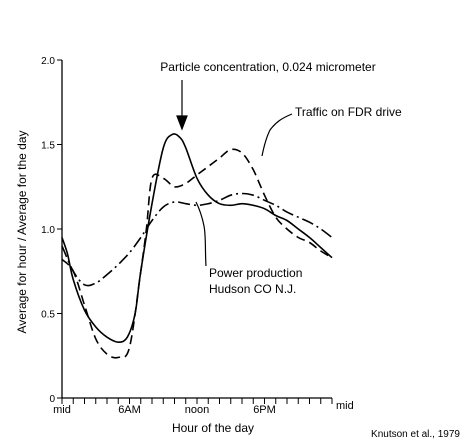 The image size is (464, 443). What do you see at coordinates (182, 123) in the screenshot?
I see `particle-arrow-head` at bounding box center [182, 123].